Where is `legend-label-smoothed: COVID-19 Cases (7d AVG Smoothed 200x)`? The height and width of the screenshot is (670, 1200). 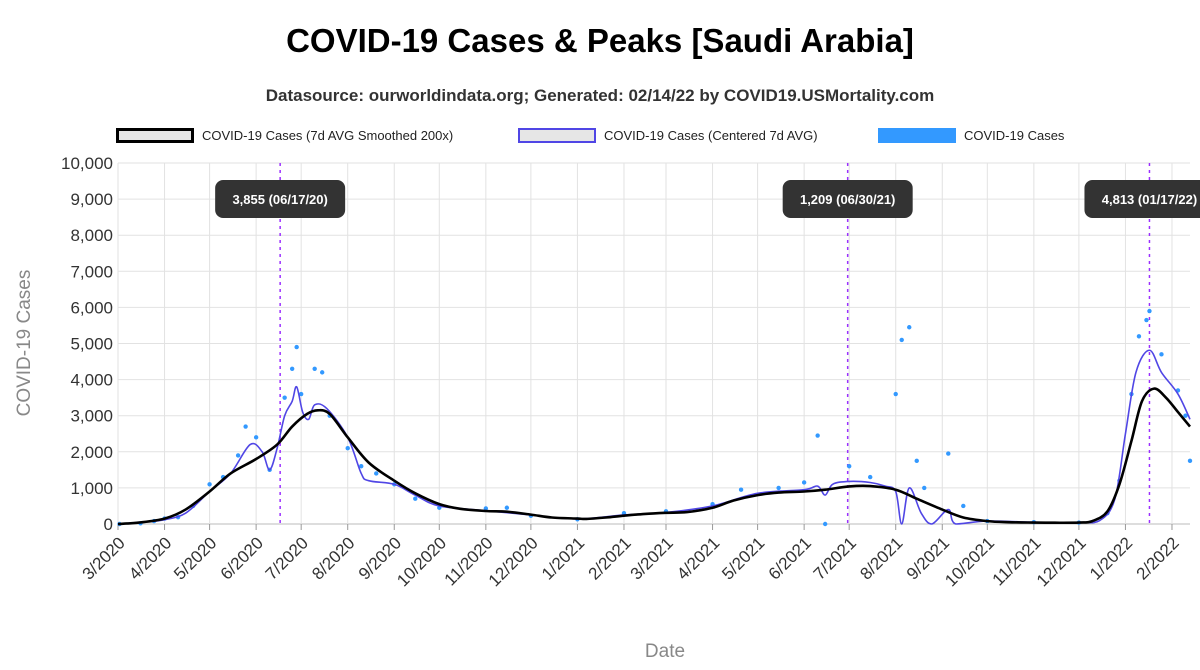 legend-label-smoothed: COVID-19 Cases (7d AVG Smoothed 200x) is located at coordinates (328, 135).